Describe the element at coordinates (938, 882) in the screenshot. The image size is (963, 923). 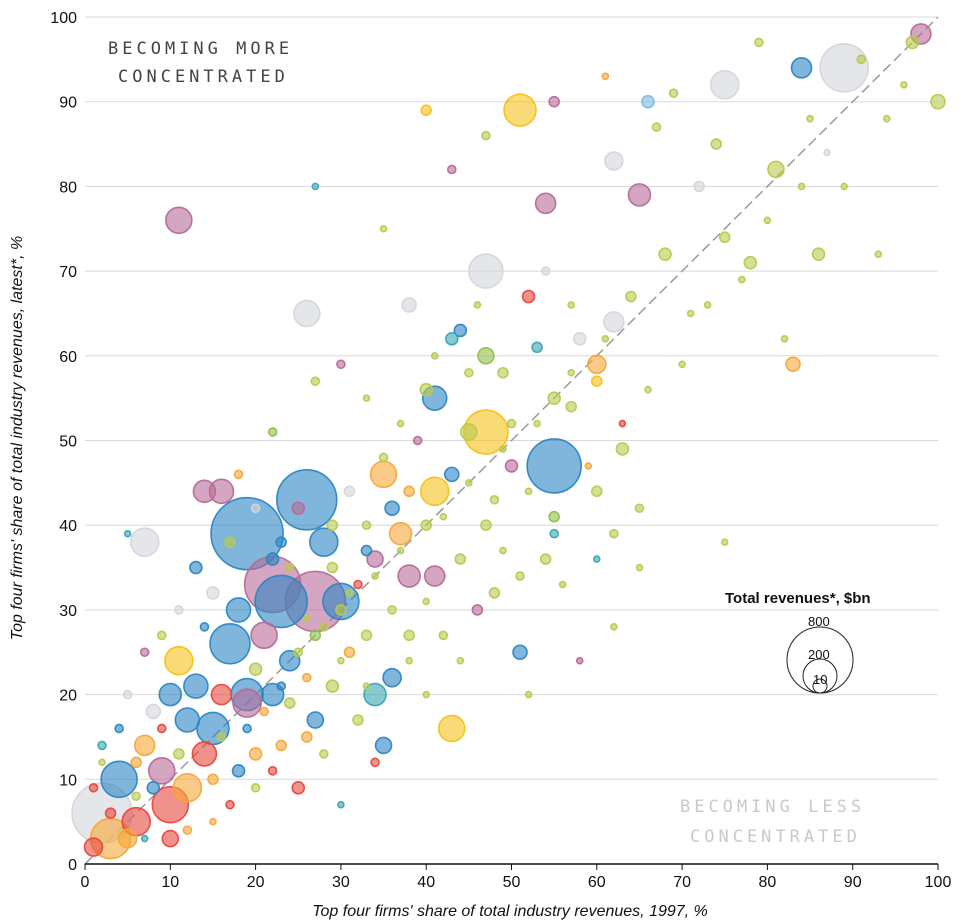
I see `x-tick-label: 100` at that location.